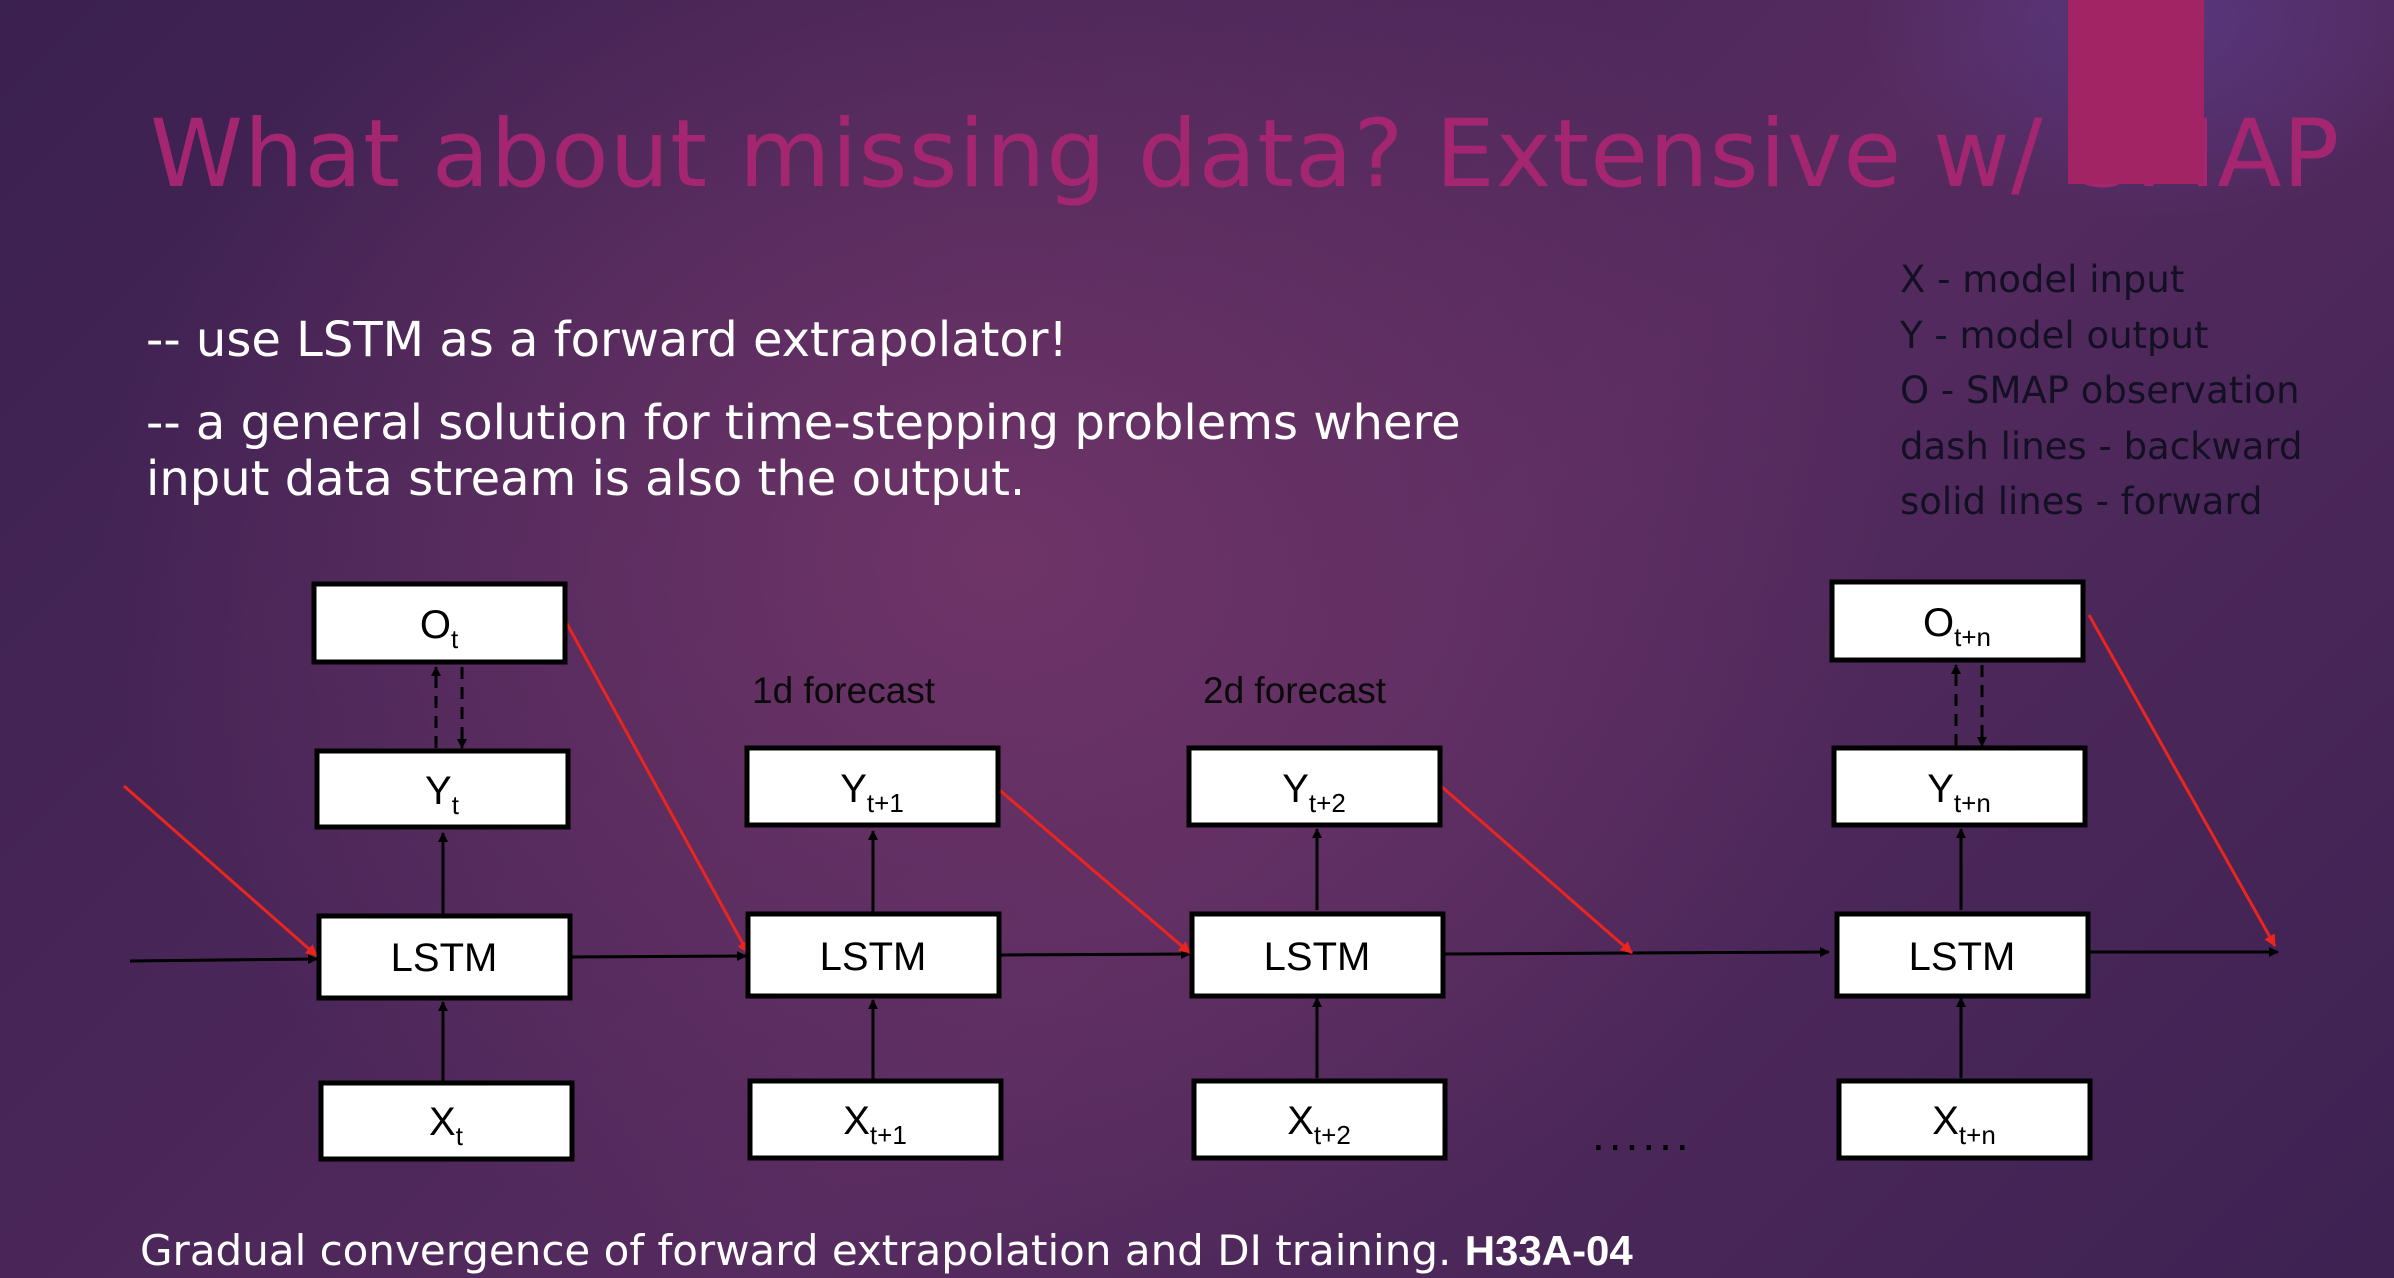 This screenshot has width=2394, height=1278. I want to click on accent-bar, so click(2136, 92).